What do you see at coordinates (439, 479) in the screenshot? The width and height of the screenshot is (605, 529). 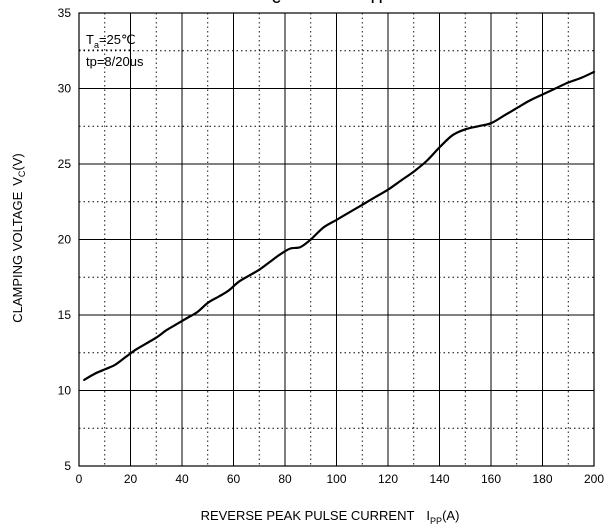 I see `x-tick-label: 140` at bounding box center [439, 479].